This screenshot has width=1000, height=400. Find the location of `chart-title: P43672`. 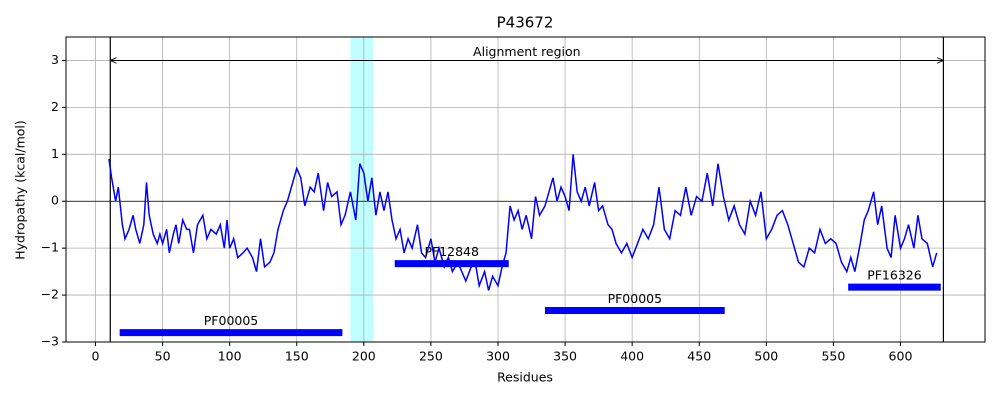

chart-title: P43672 is located at coordinates (525, 23).